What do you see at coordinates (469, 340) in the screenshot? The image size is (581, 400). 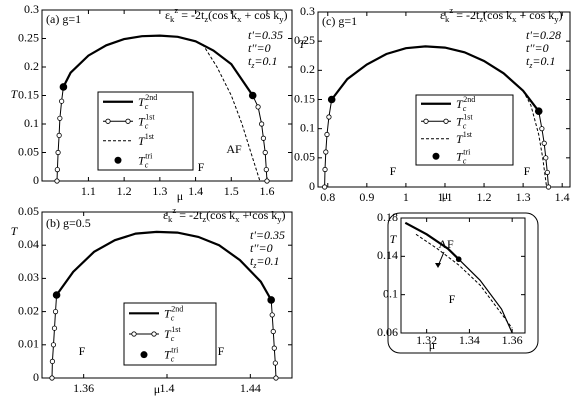 I see `x-tick-label: 1.34` at bounding box center [469, 340].